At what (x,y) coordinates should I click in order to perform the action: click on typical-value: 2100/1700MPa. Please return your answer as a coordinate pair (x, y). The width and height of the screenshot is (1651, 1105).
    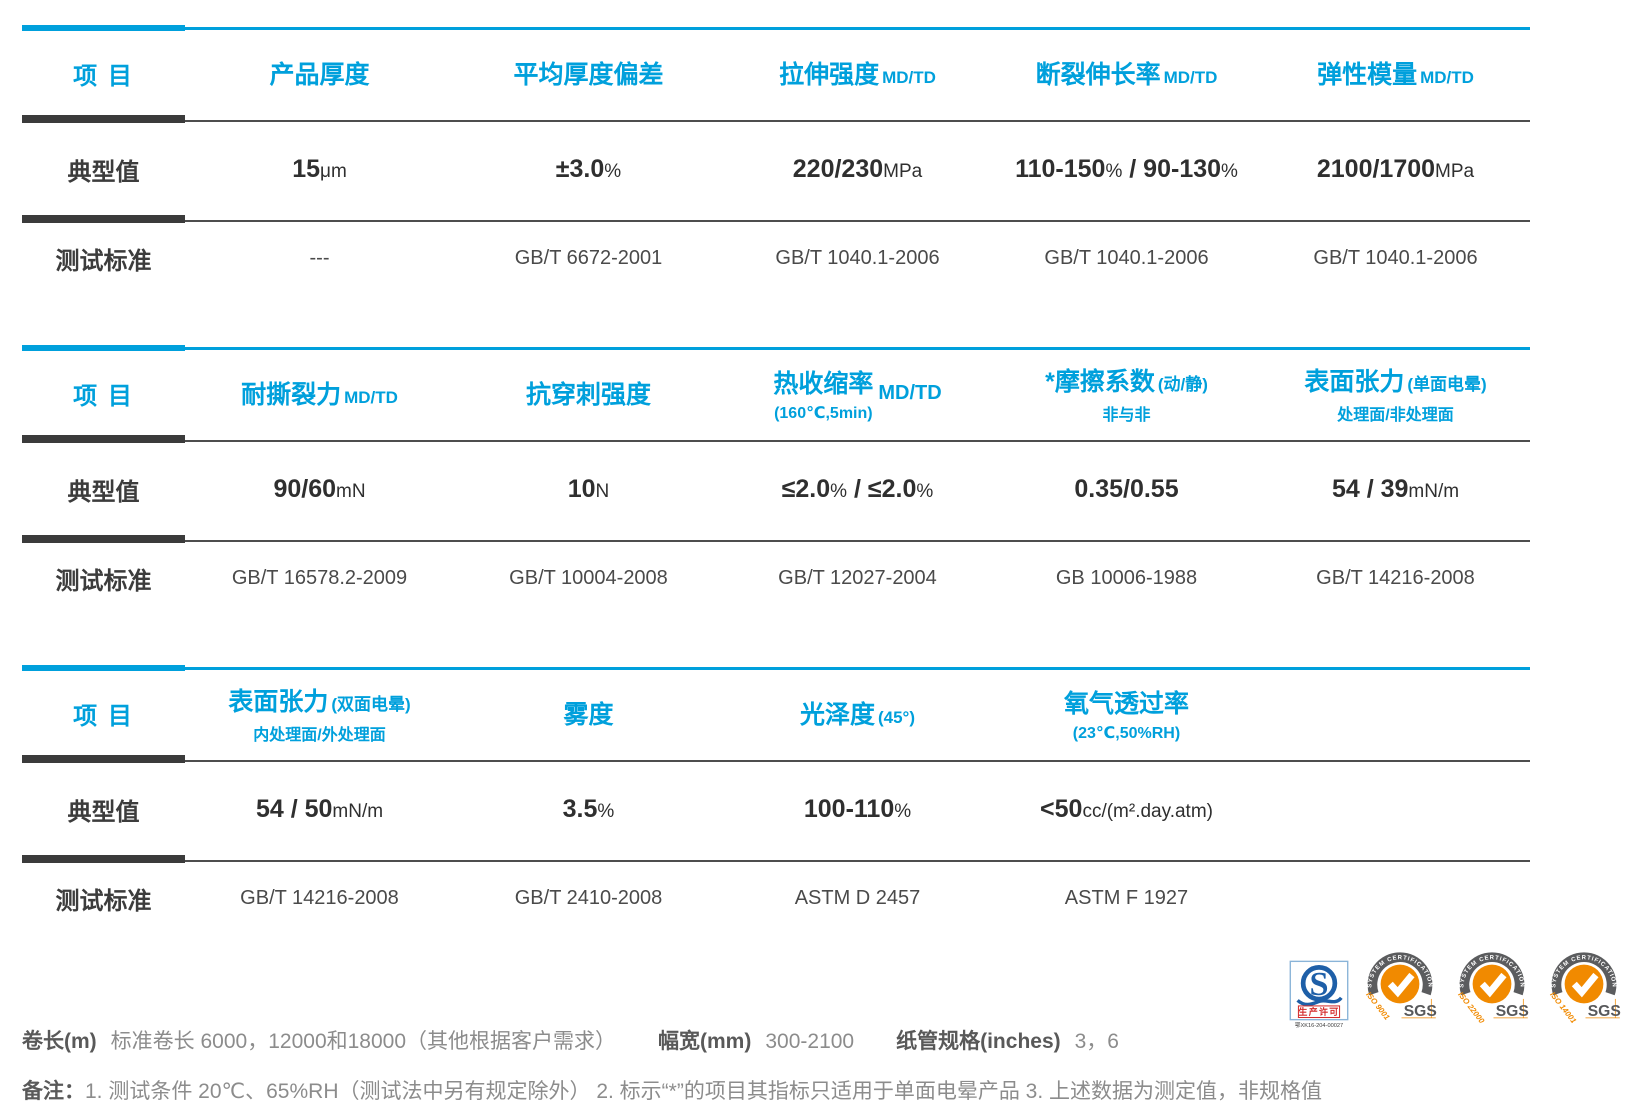
    Looking at the image, I should click on (1395, 169).